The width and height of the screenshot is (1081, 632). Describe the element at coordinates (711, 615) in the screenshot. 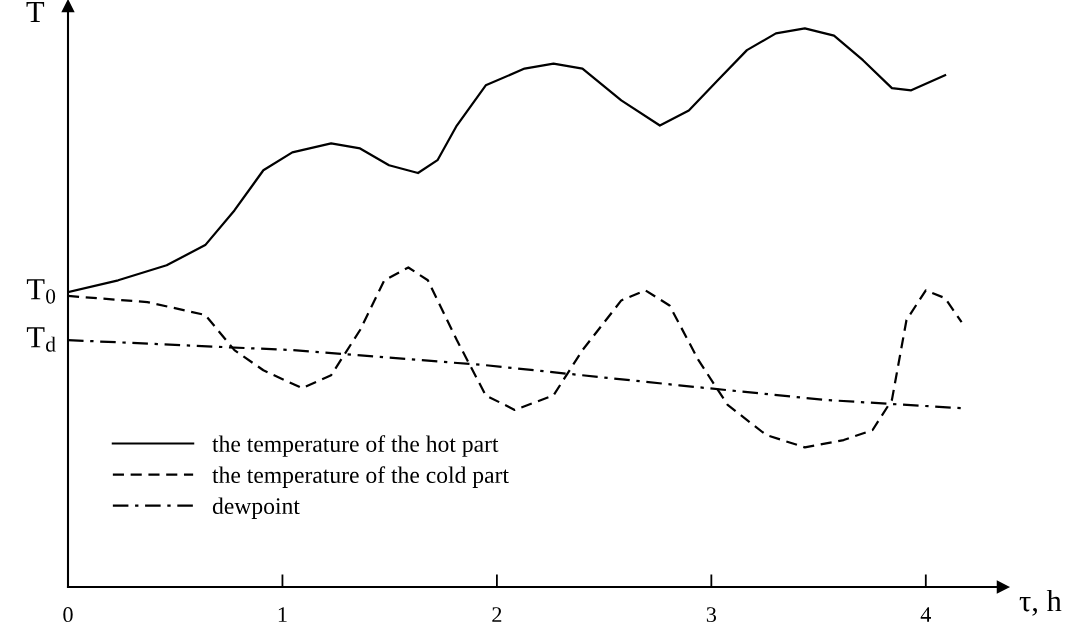

I see `x-tick-label: 3` at that location.